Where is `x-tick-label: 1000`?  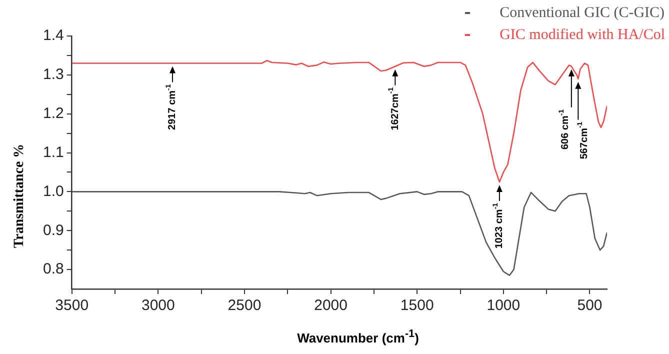
x-tick-label: 1000 is located at coordinates (503, 305).